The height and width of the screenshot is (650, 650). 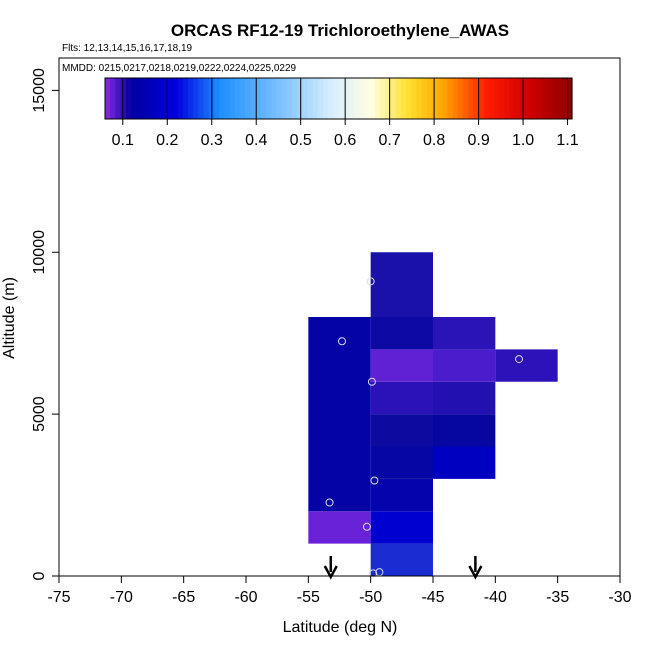 I want to click on x-tick-label: -60, so click(x=245, y=597).